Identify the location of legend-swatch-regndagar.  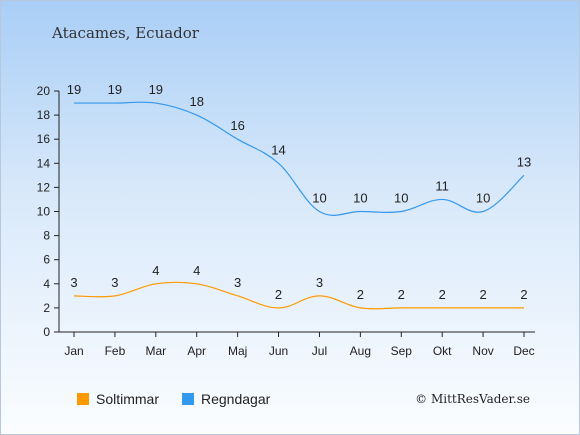
(188, 399).